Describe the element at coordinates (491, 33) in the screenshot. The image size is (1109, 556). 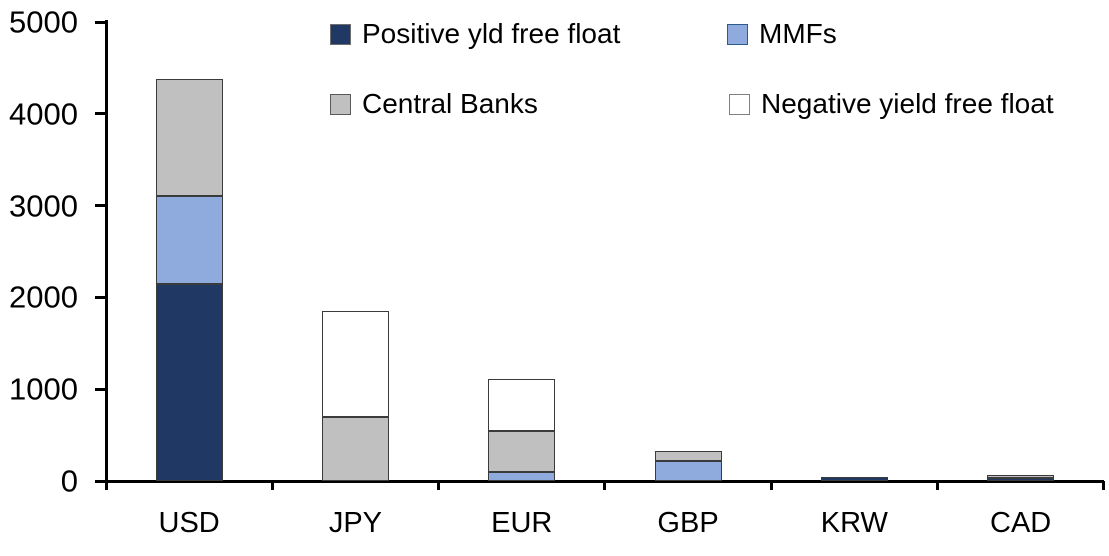
I see `legend-label: Positive yld free float` at that location.